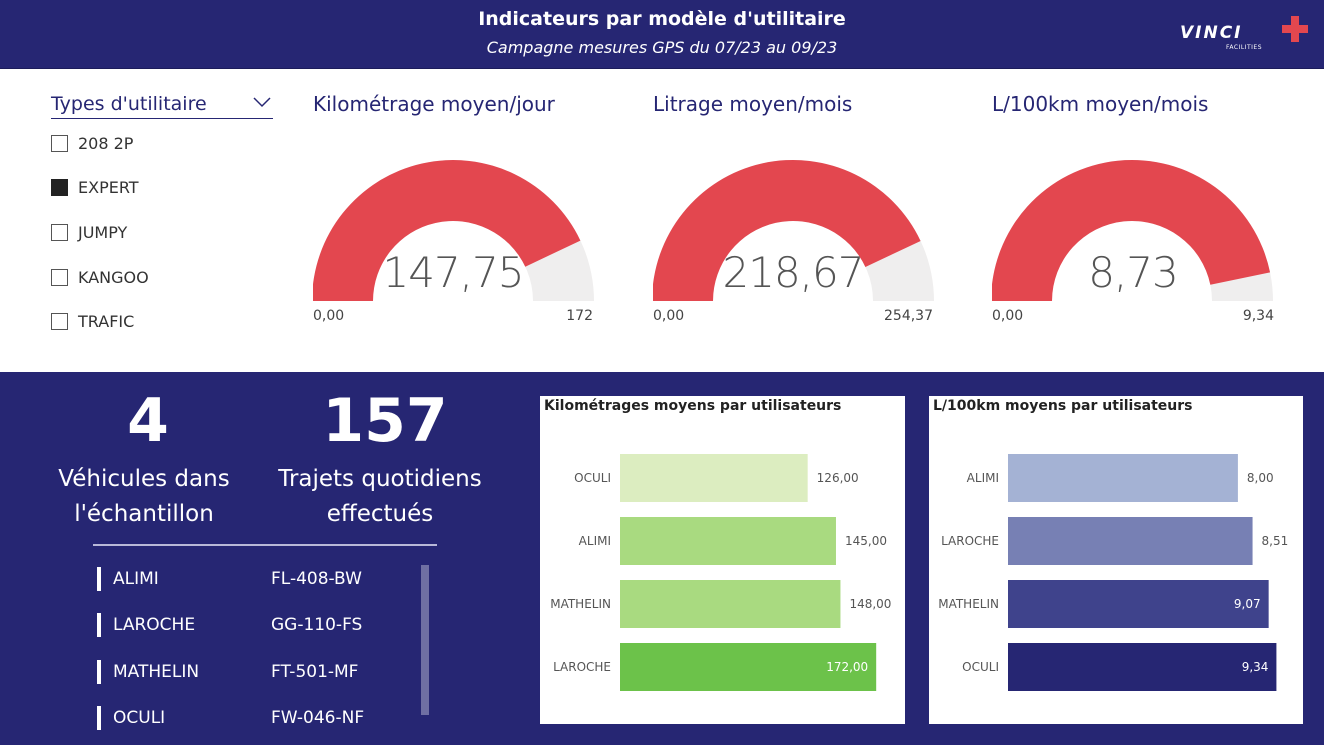  What do you see at coordinates (154, 625) in the screenshot?
I see `vehicle-user: LAROCHE` at bounding box center [154, 625].